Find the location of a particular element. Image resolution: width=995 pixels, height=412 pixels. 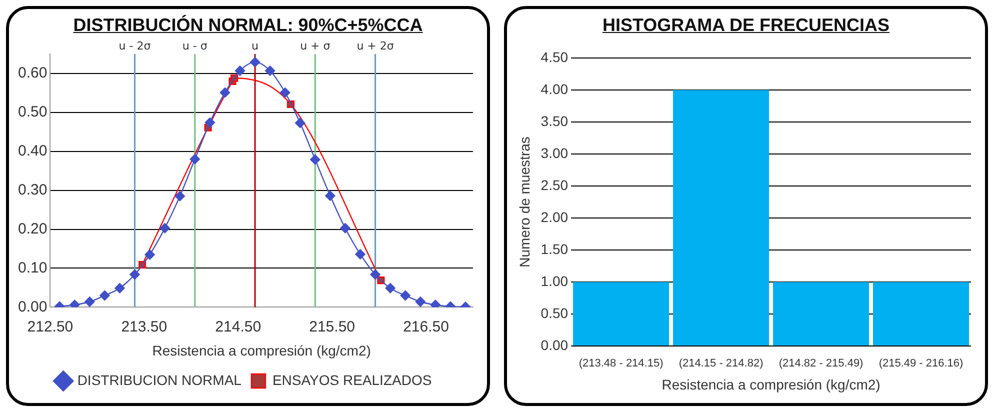

y-tick-label: 0.60 is located at coordinates (33, 73).